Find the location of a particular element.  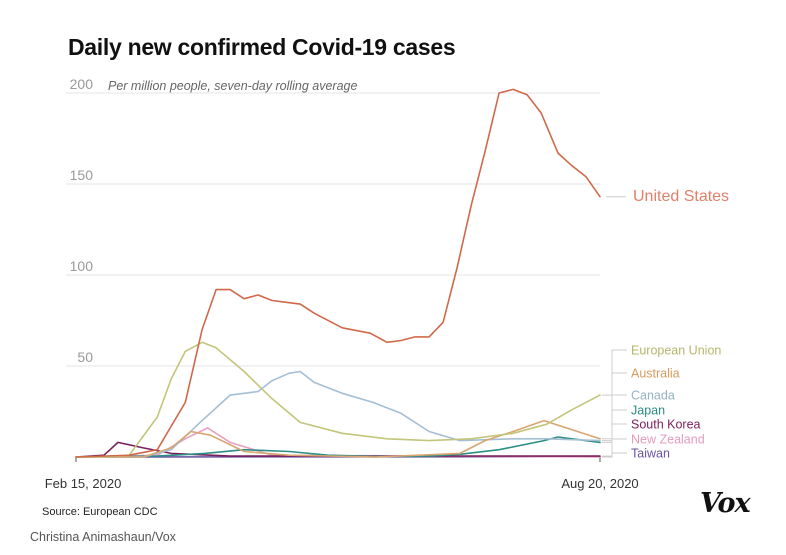

y-tick-label: 150 is located at coordinates (82, 175).